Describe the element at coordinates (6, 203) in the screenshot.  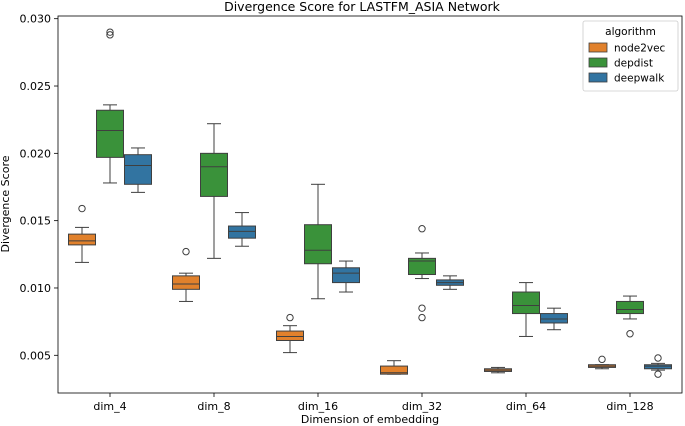
I see `y-axis-label: Divergence Score` at that location.